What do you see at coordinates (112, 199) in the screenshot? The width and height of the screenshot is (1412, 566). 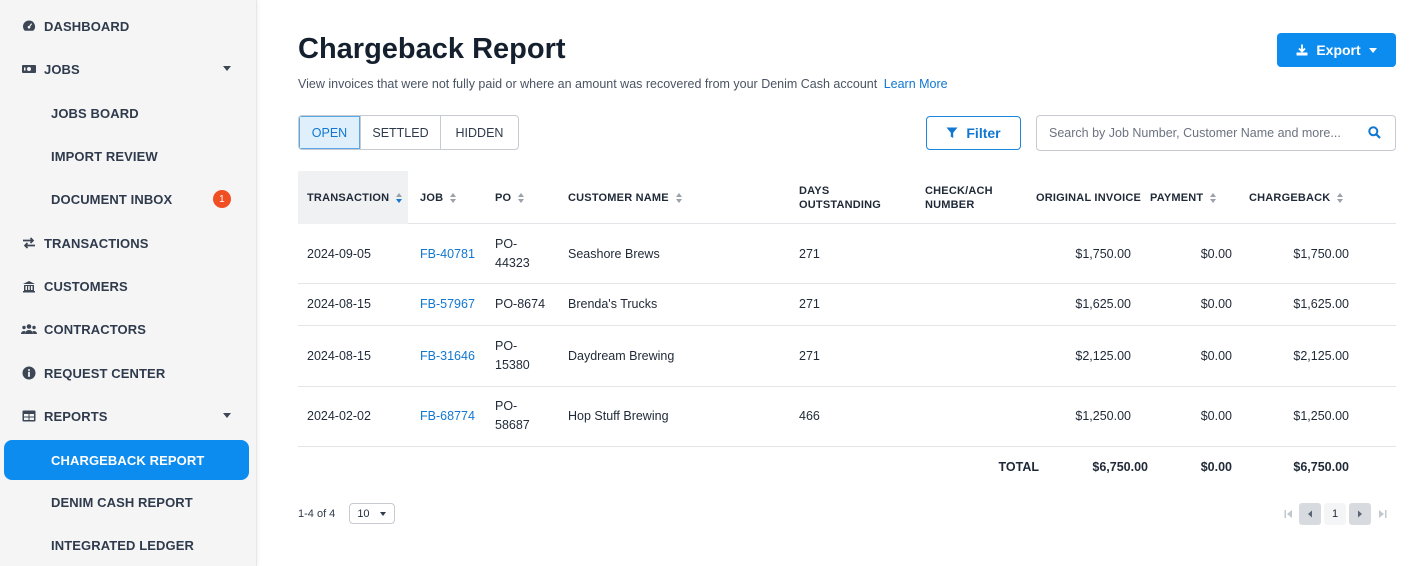 I see `sidebar-item-label: DOCUMENT INBOX` at bounding box center [112, 199].